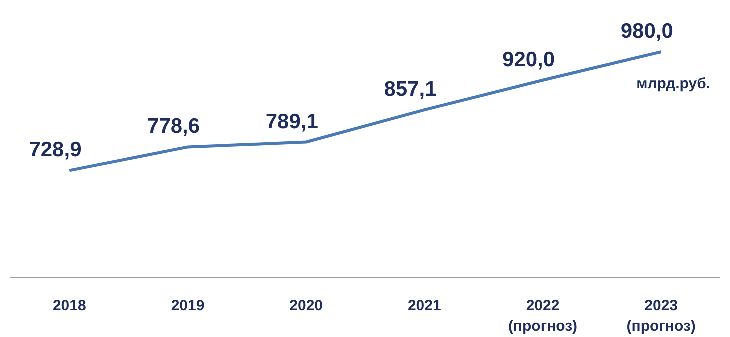  Describe the element at coordinates (529, 60) in the screenshot. I see `data-label: 920,0` at that location.